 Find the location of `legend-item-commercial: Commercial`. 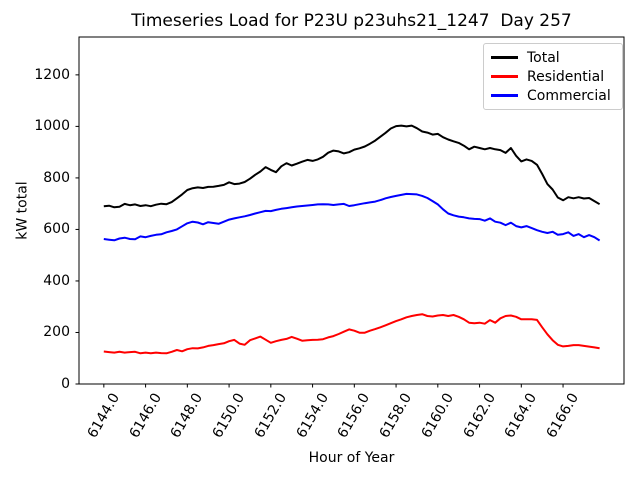

legend-item-commercial: Commercial is located at coordinates (552, 95).